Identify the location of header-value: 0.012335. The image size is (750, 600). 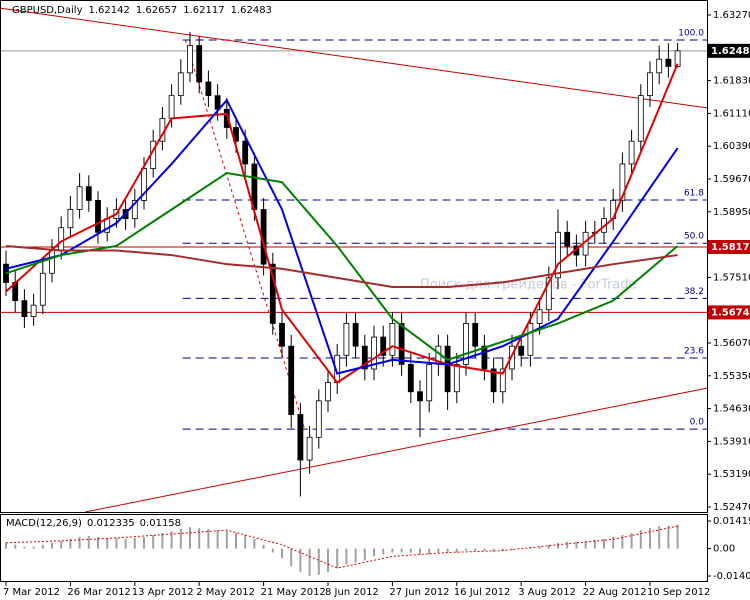
(111, 523).